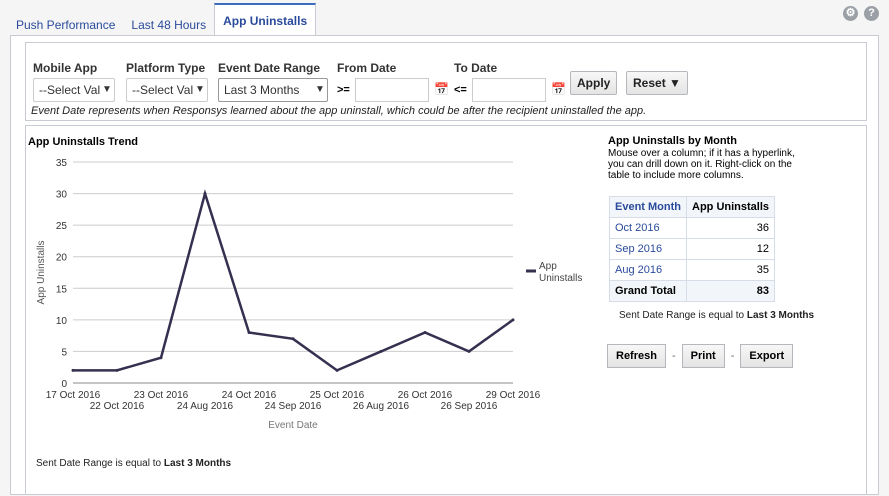 This screenshot has height=496, width=889. What do you see at coordinates (197, 463) in the screenshot?
I see `chart-filter-value: Last 3 Months` at bounding box center [197, 463].